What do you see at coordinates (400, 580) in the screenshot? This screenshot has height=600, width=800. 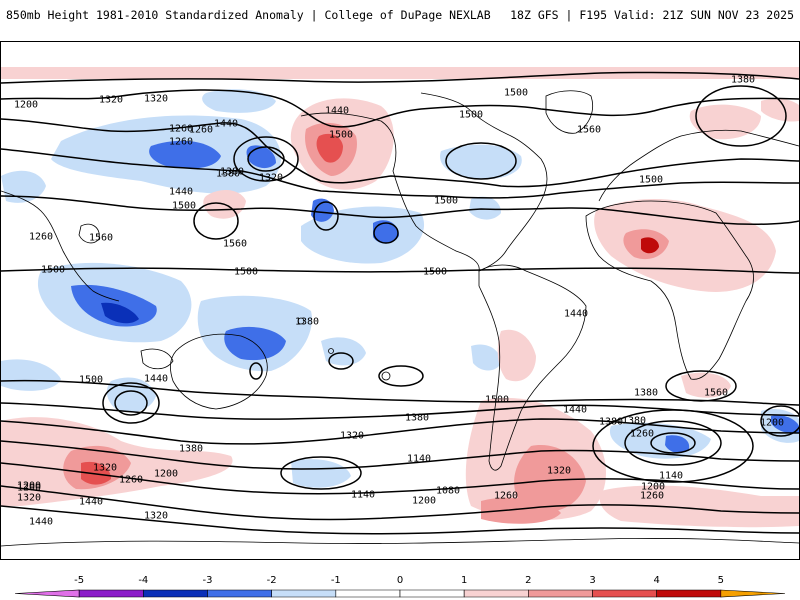 I see `colorbar-tick-label: 0` at bounding box center [400, 580].